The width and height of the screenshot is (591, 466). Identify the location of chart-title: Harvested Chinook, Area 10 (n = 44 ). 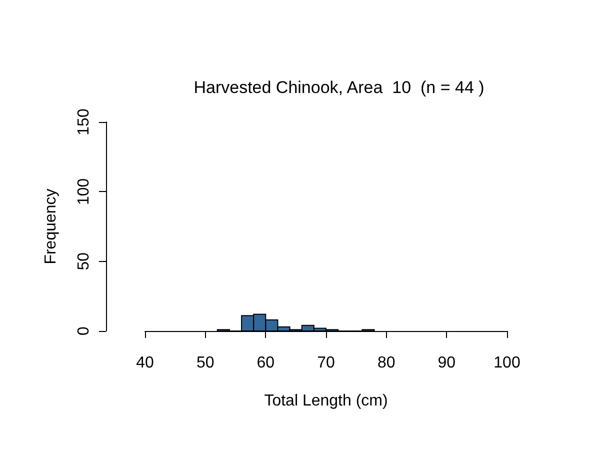
(339, 87).